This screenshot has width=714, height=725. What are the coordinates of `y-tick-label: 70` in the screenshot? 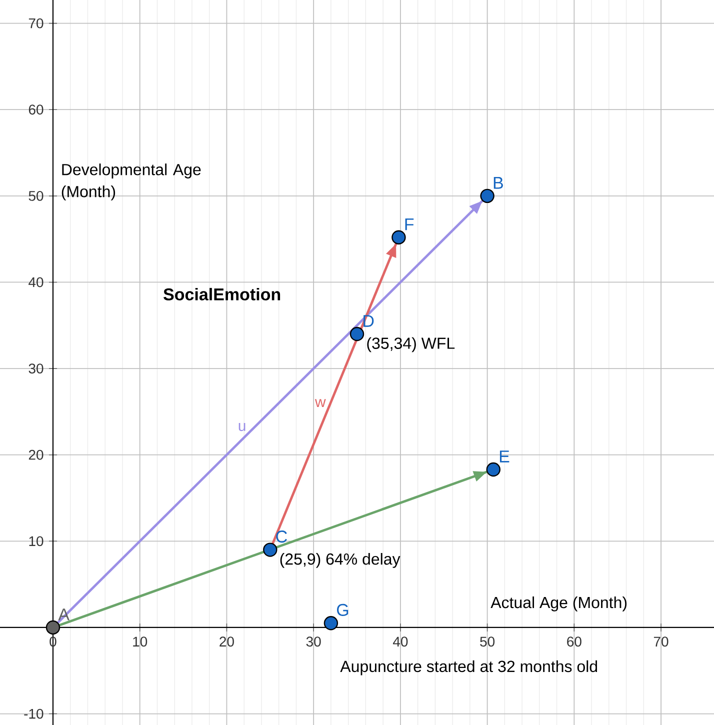 It's located at (36, 23).